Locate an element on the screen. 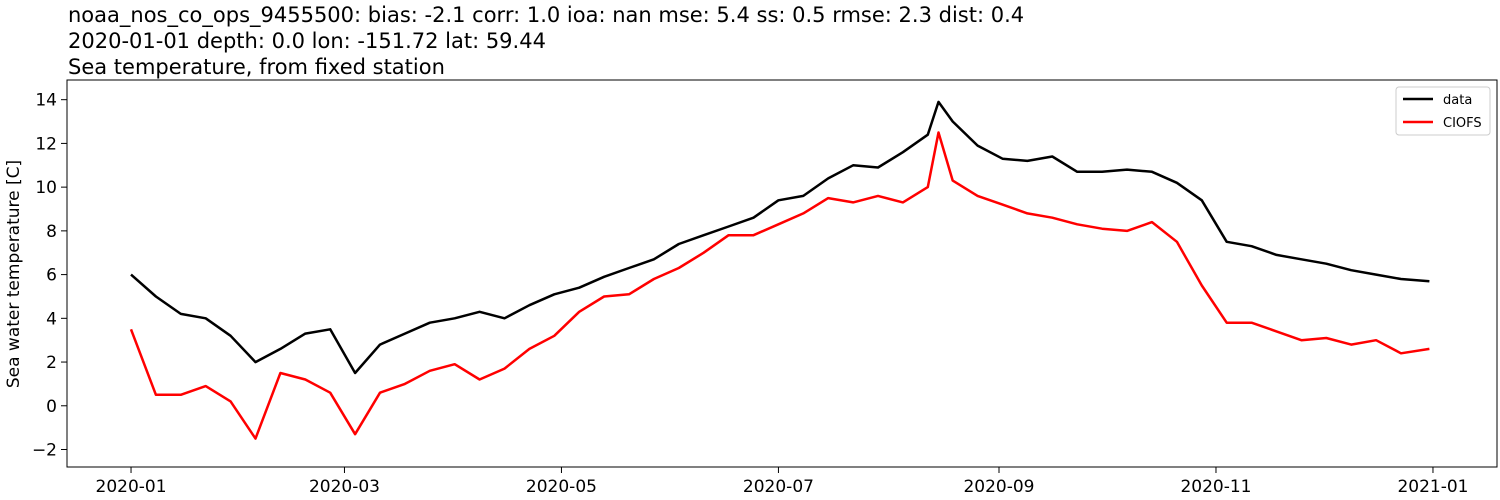 Image resolution: width=1500 pixels, height=500 pixels. y-axis-label: Sea water temperature [C] is located at coordinates (14, 274).